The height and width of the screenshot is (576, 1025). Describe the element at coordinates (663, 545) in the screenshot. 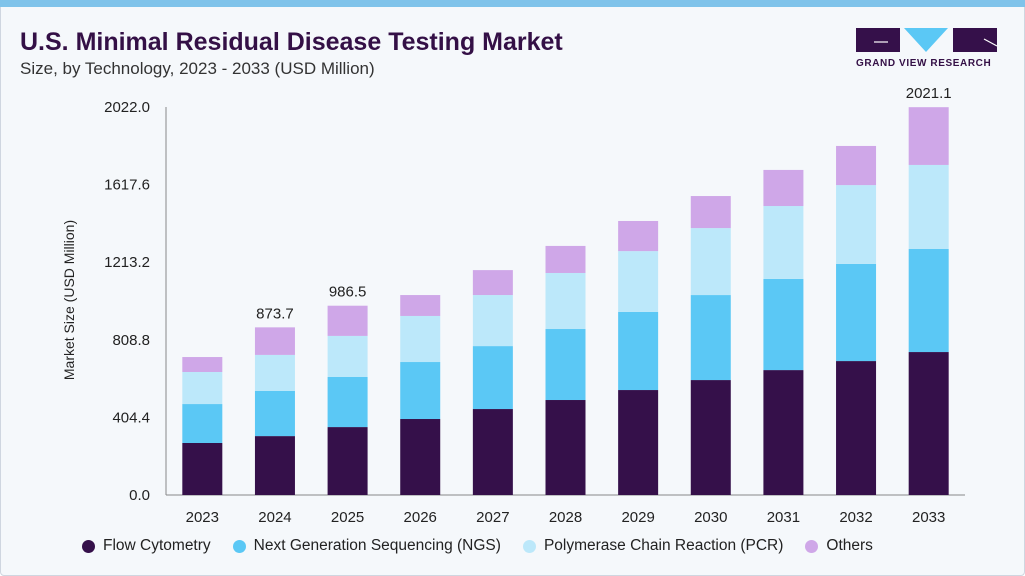

I see `legend-label: Polymerase Chain Reaction (PCR)` at that location.